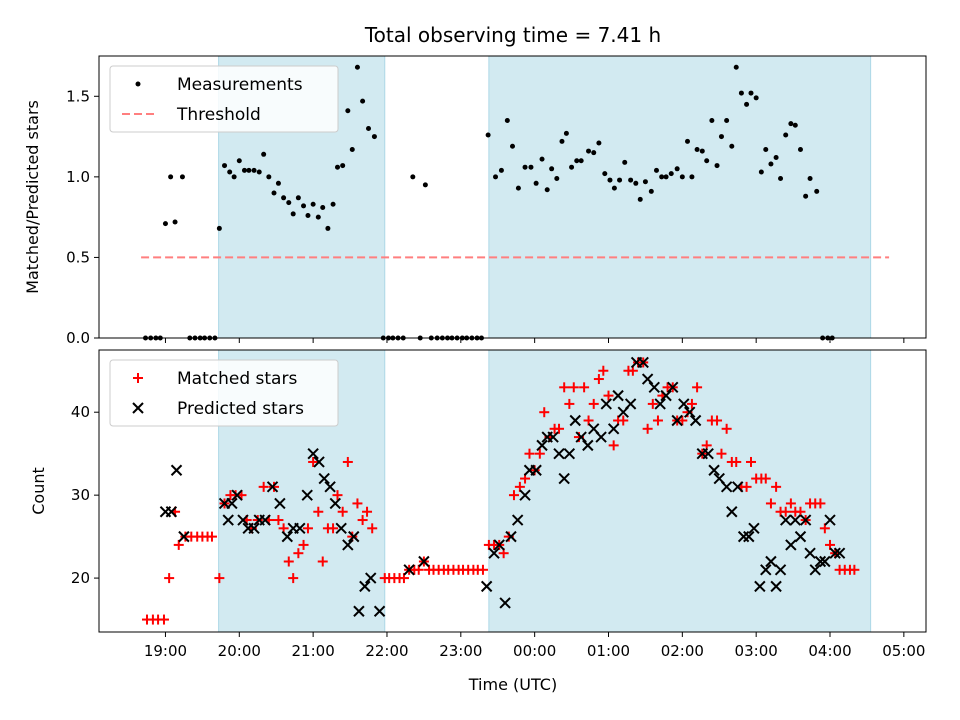  Describe the element at coordinates (78, 177) in the screenshot. I see `y-tick-label: 1.0` at that location.